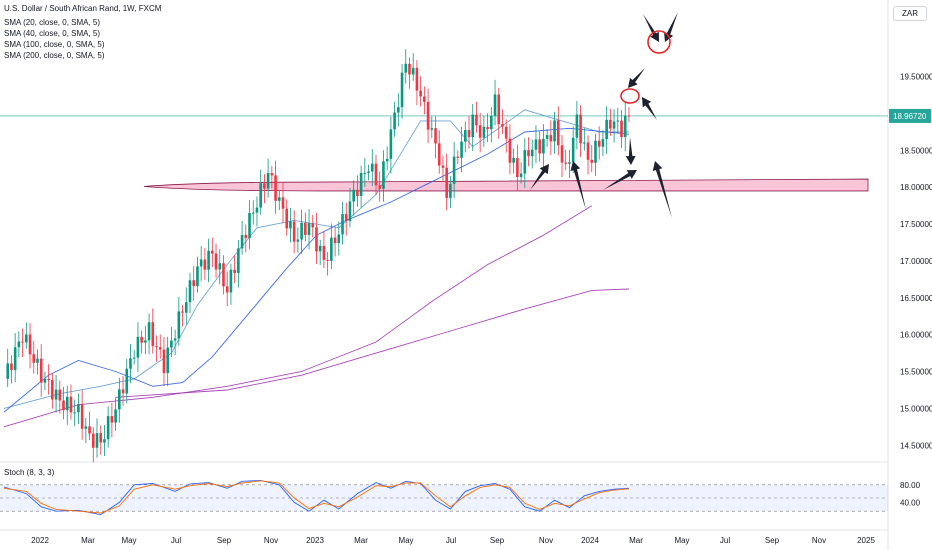 This screenshot has width=932, height=550. I want to click on currency-badge: ZAR, so click(910, 13).